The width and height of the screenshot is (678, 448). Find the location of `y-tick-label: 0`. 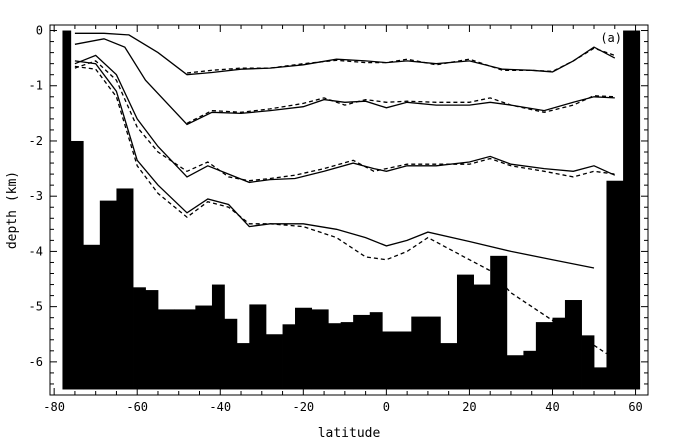

y-tick-label: 0 is located at coordinates (39, 31).